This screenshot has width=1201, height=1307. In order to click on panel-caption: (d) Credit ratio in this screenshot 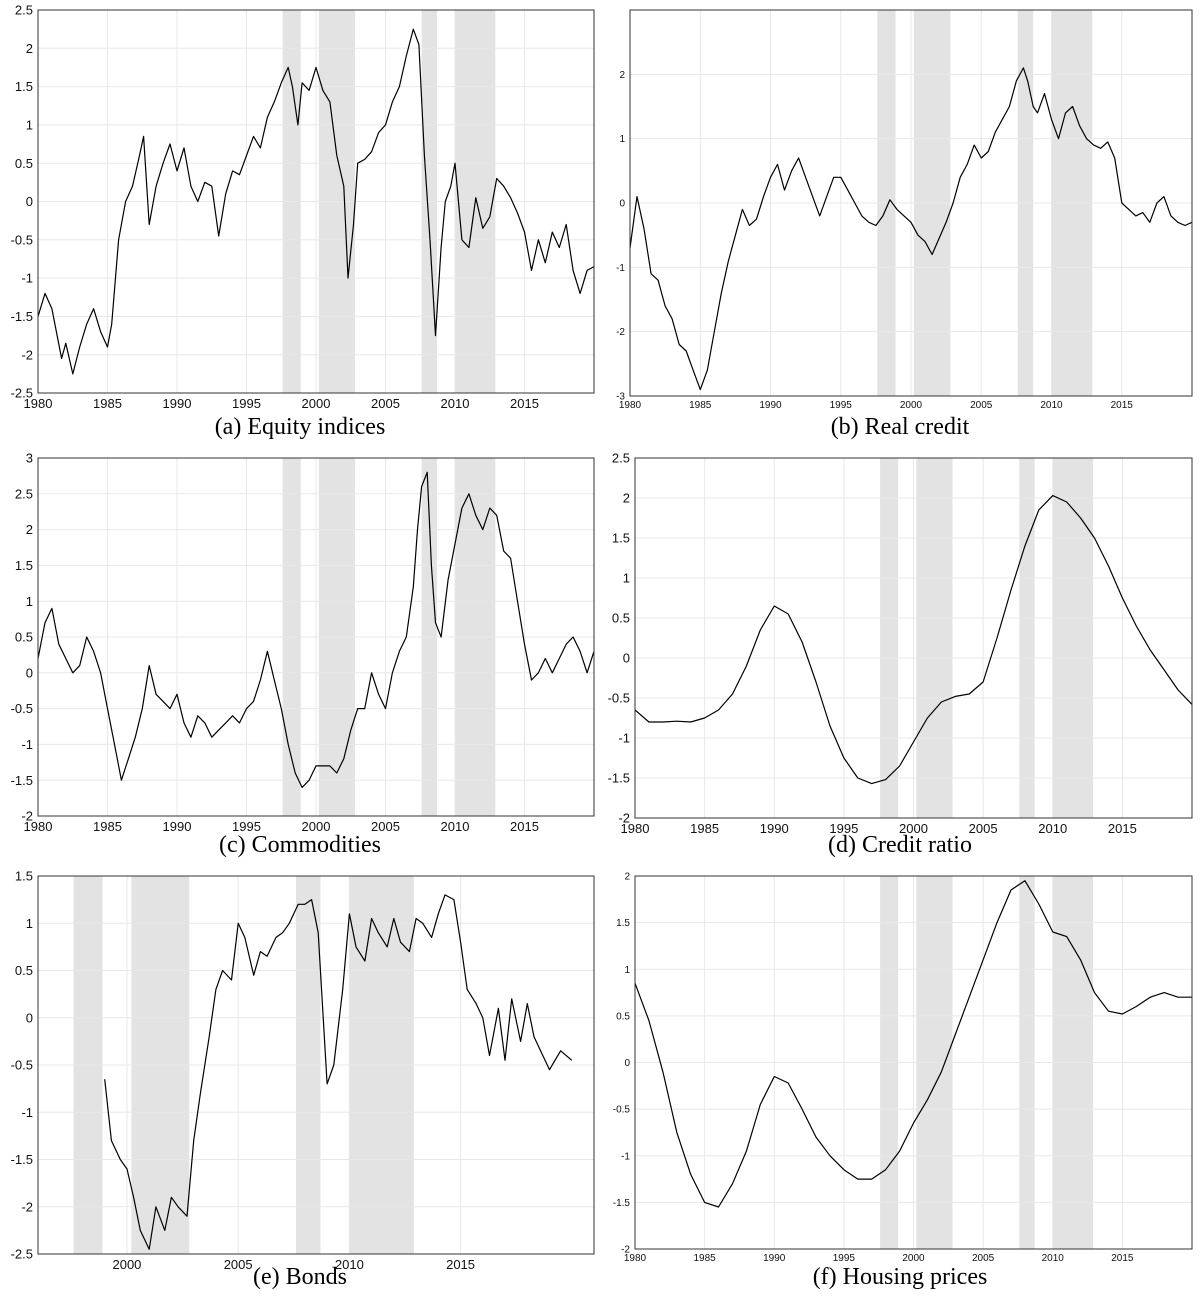, I will do `click(900, 845)`.